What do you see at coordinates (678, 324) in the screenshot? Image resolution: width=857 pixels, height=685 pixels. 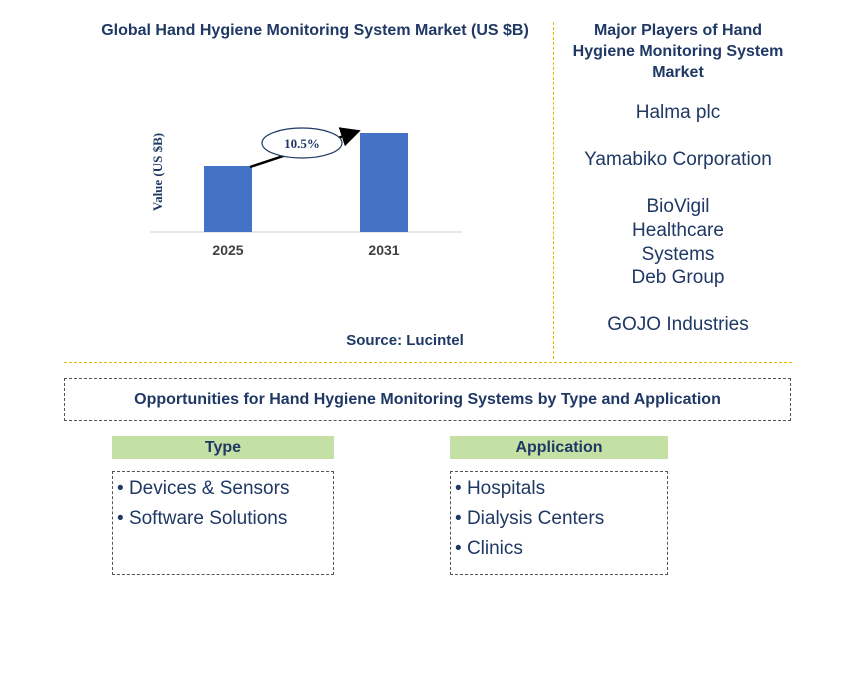 I see `player-item: GOJO Industries` at bounding box center [678, 324].